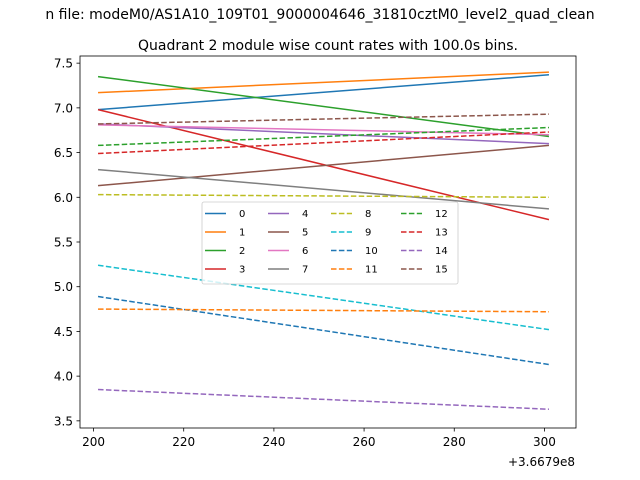 The height and width of the screenshot is (480, 640). What do you see at coordinates (454, 442) in the screenshot?
I see `x-tick-label: 280` at bounding box center [454, 442].